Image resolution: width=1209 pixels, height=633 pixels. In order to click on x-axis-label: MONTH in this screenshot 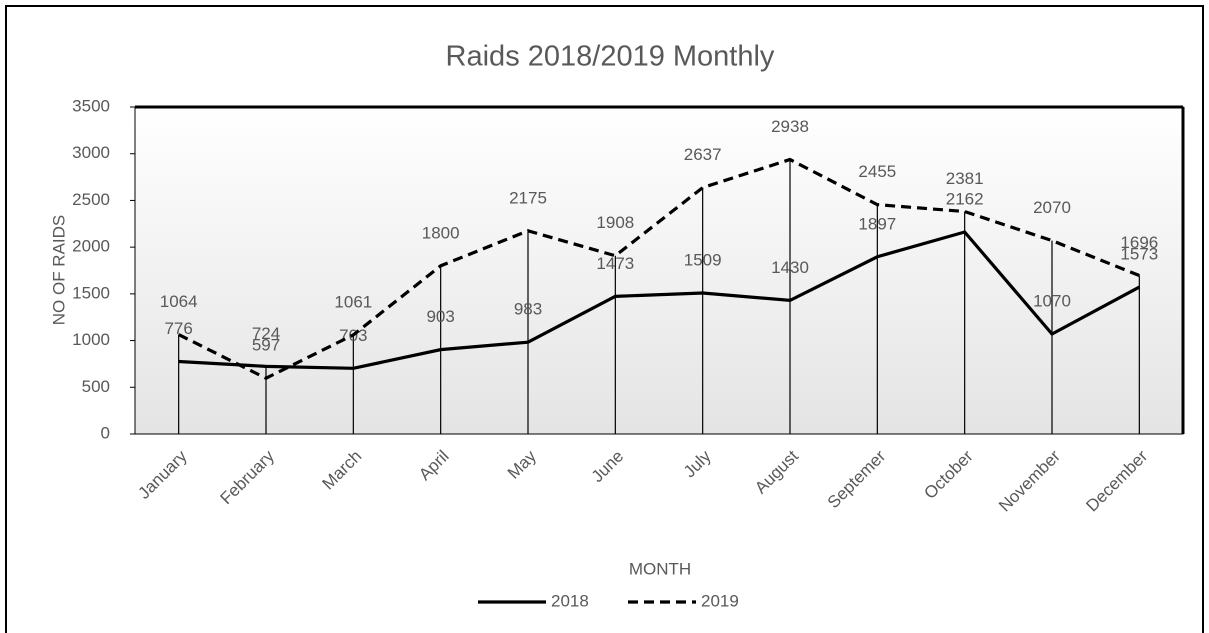, I will do `click(660, 568)`.